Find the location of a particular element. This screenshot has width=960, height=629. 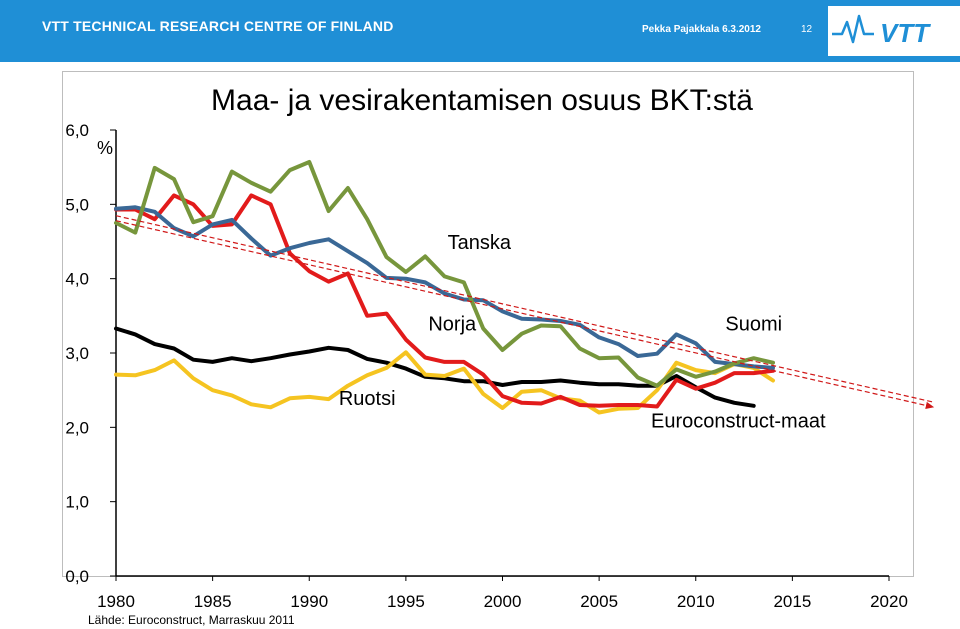

x-tick-label: 2015 is located at coordinates (792, 601).